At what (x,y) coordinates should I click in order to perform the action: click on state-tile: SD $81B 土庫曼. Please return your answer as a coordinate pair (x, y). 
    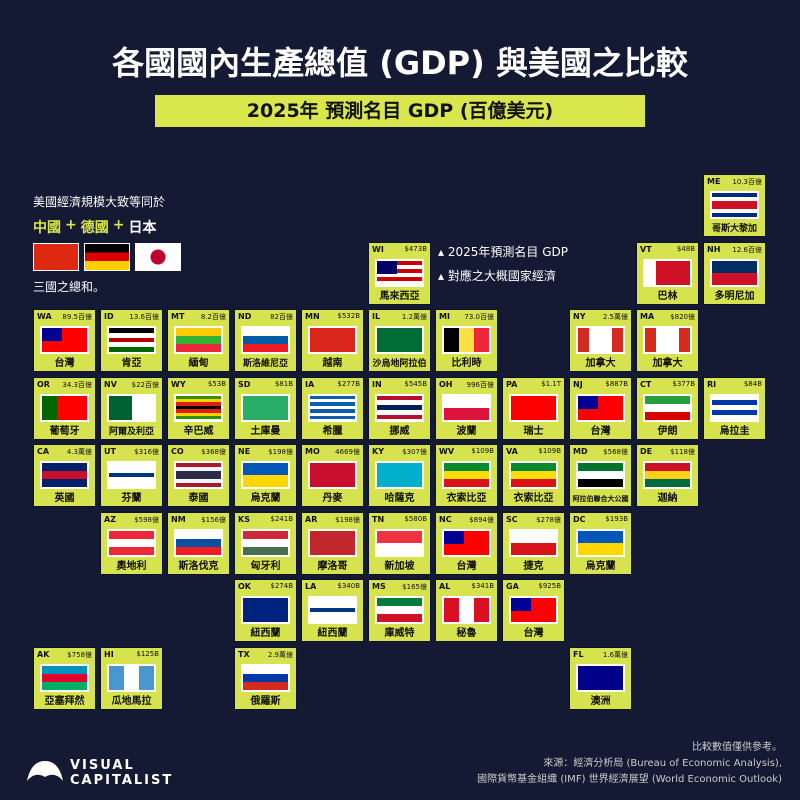
    Looking at the image, I should click on (265, 408).